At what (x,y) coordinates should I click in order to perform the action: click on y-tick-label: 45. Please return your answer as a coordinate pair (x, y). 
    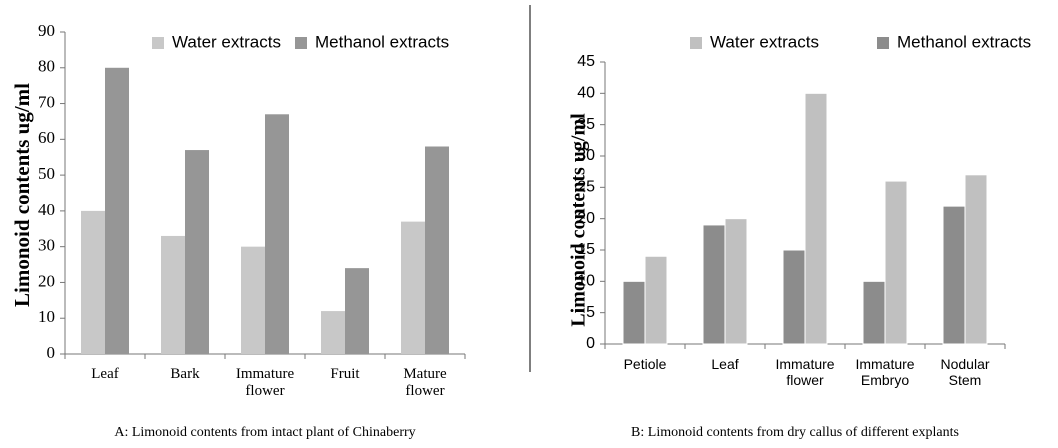
    Looking at the image, I should click on (586, 61).